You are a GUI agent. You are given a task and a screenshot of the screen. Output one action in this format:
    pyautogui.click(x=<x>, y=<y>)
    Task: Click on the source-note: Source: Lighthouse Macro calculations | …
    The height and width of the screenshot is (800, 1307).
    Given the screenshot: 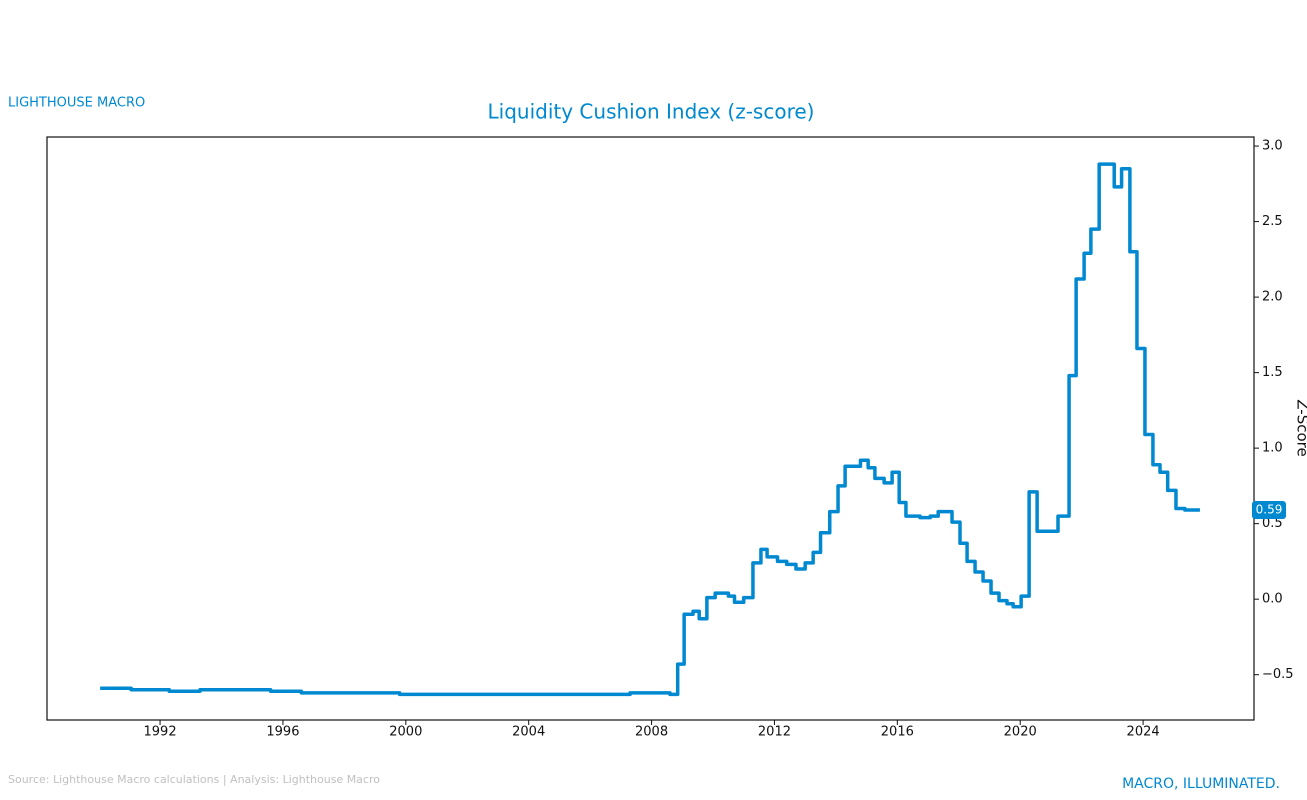 What is the action you would take?
    pyautogui.click(x=194, y=779)
    